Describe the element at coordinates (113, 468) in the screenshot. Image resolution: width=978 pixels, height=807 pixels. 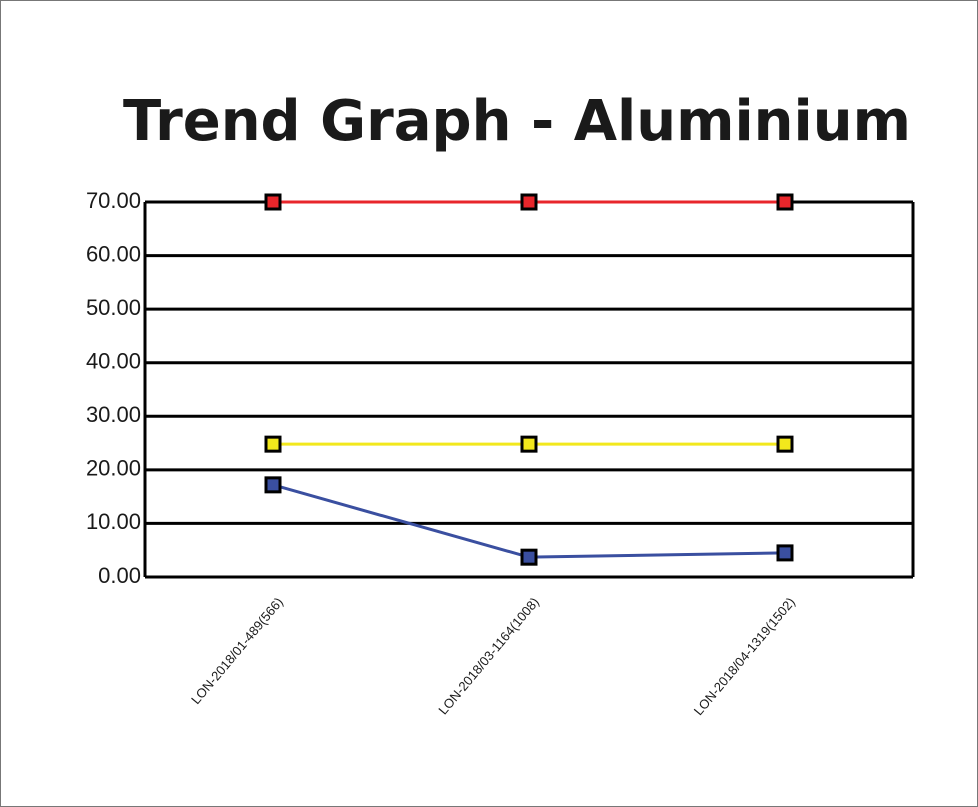
I see `y-tick-label: 20.00` at that location.